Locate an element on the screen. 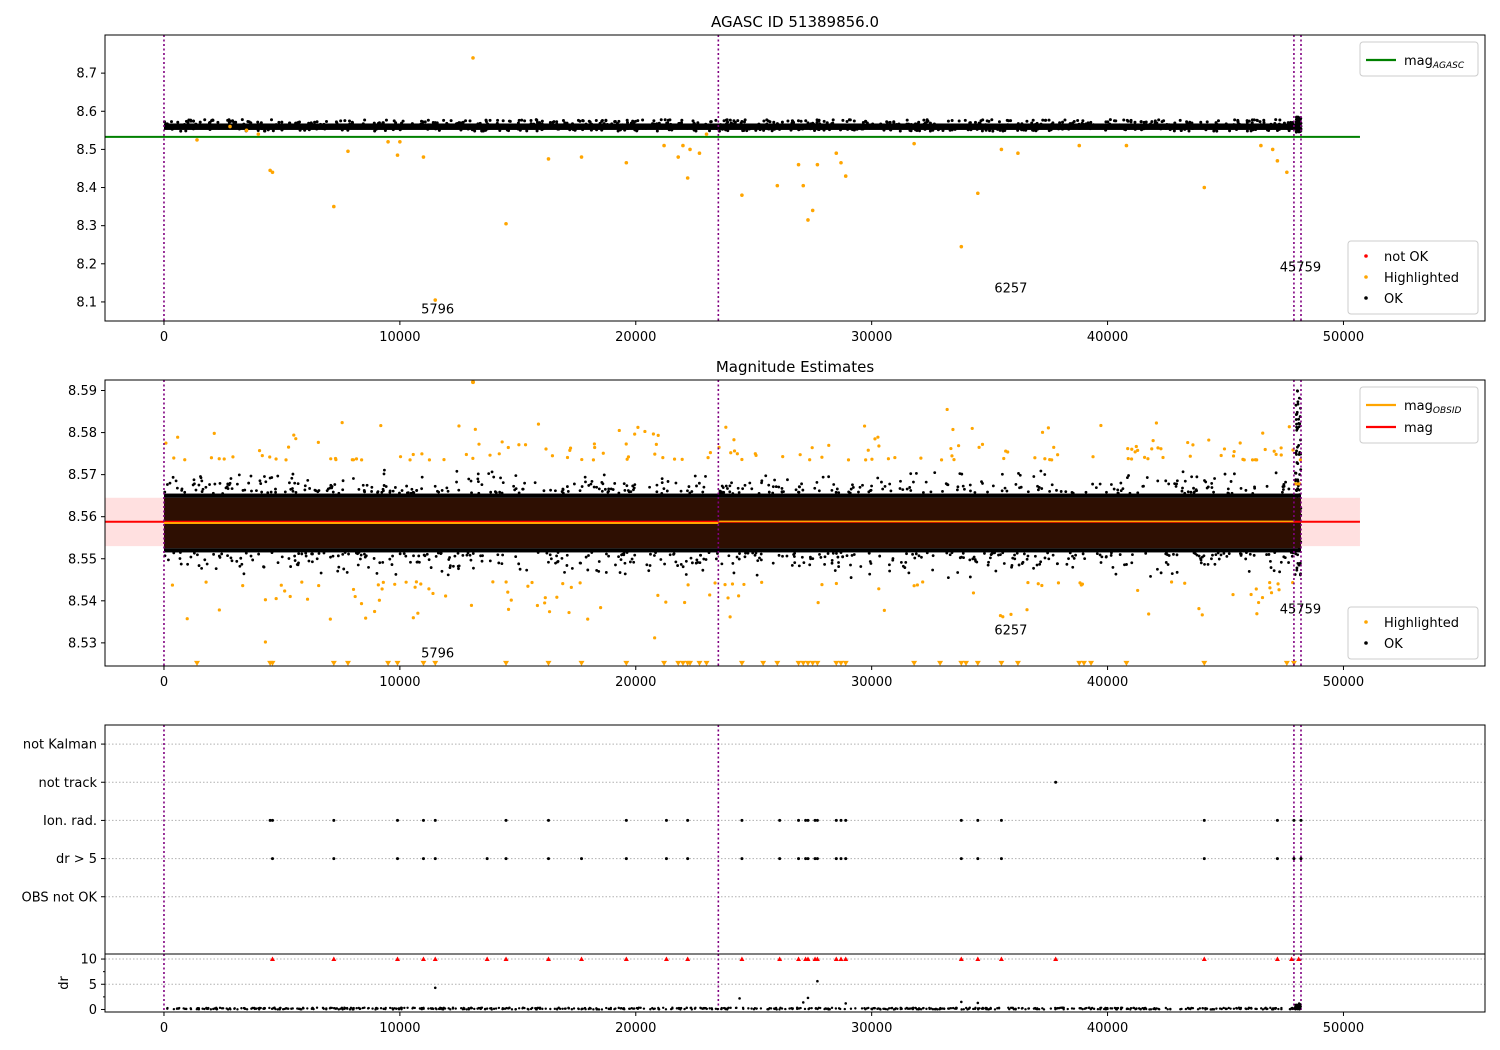  y-tick-label: 8.55 is located at coordinates (82, 559).